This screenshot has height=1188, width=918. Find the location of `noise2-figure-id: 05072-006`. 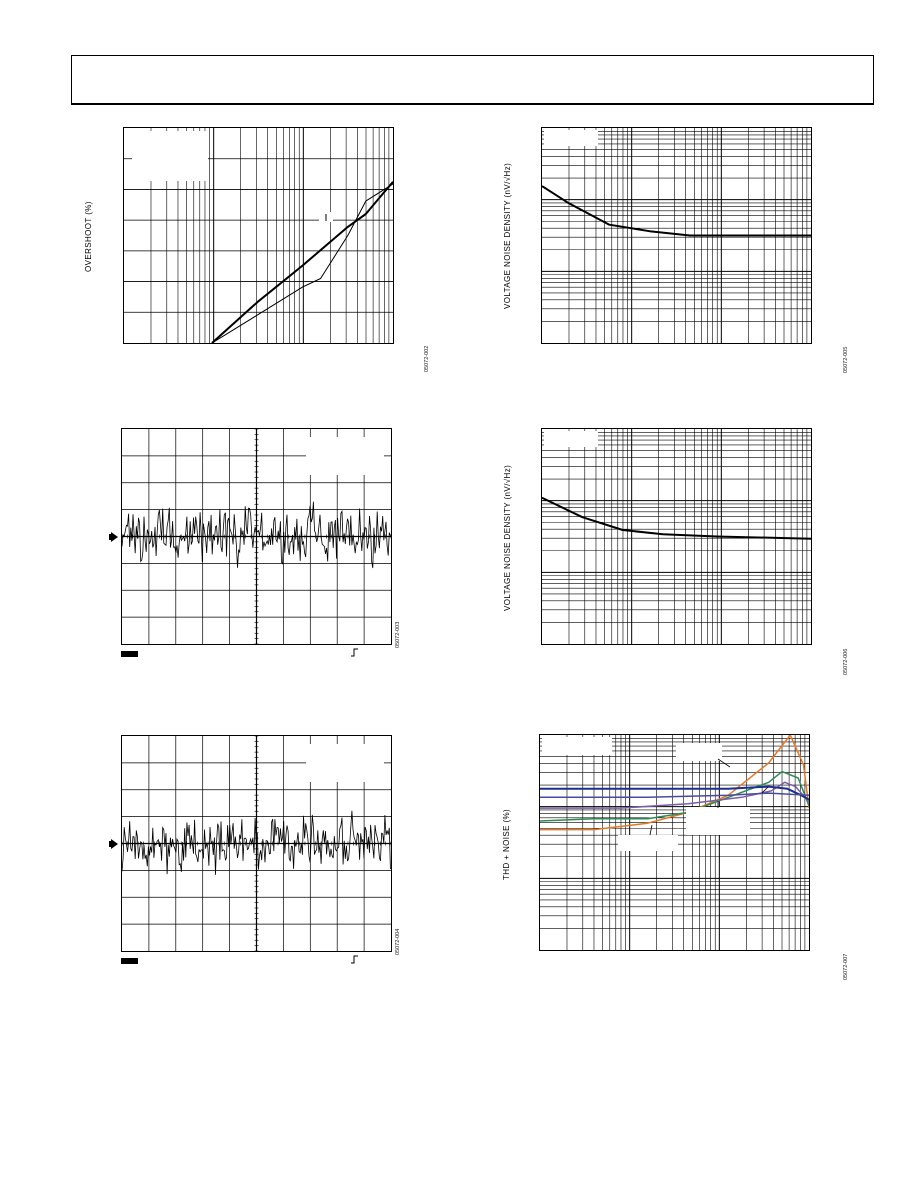

noise2-figure-id: 05072-006 is located at coordinates (846, 661).